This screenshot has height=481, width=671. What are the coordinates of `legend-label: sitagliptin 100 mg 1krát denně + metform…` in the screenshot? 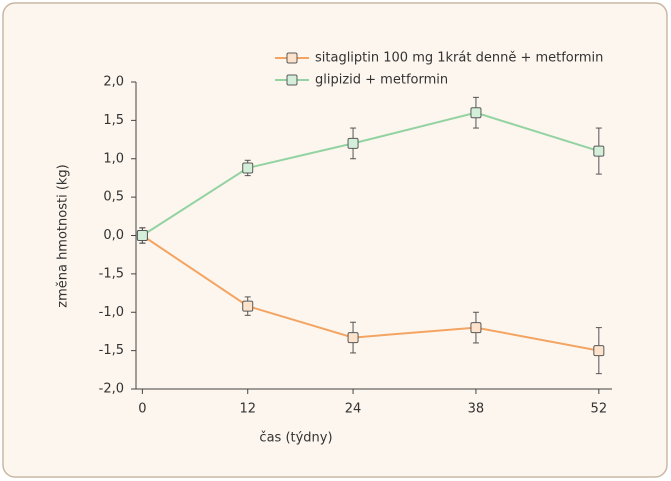 It's located at (459, 58).